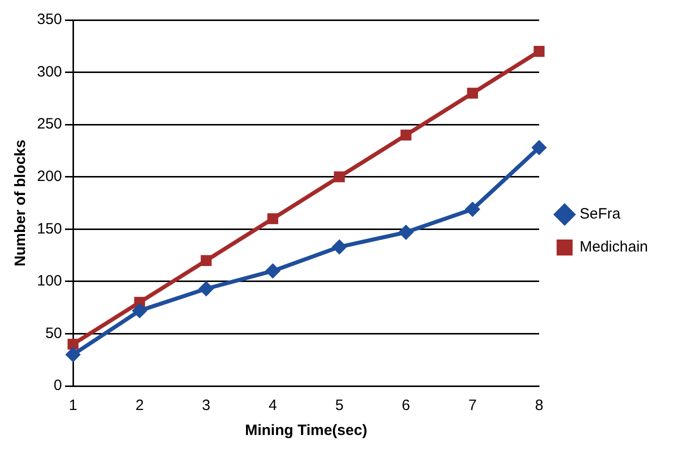  Describe the element at coordinates (406, 405) in the screenshot. I see `x-tick-label: 6` at that location.